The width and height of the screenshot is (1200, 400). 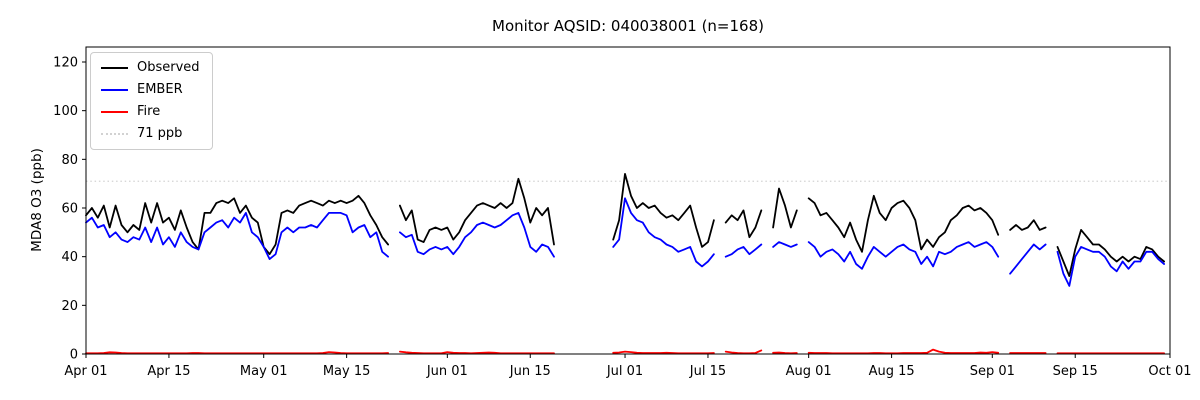 I want to click on y-tick-label: 0, so click(x=74, y=355).